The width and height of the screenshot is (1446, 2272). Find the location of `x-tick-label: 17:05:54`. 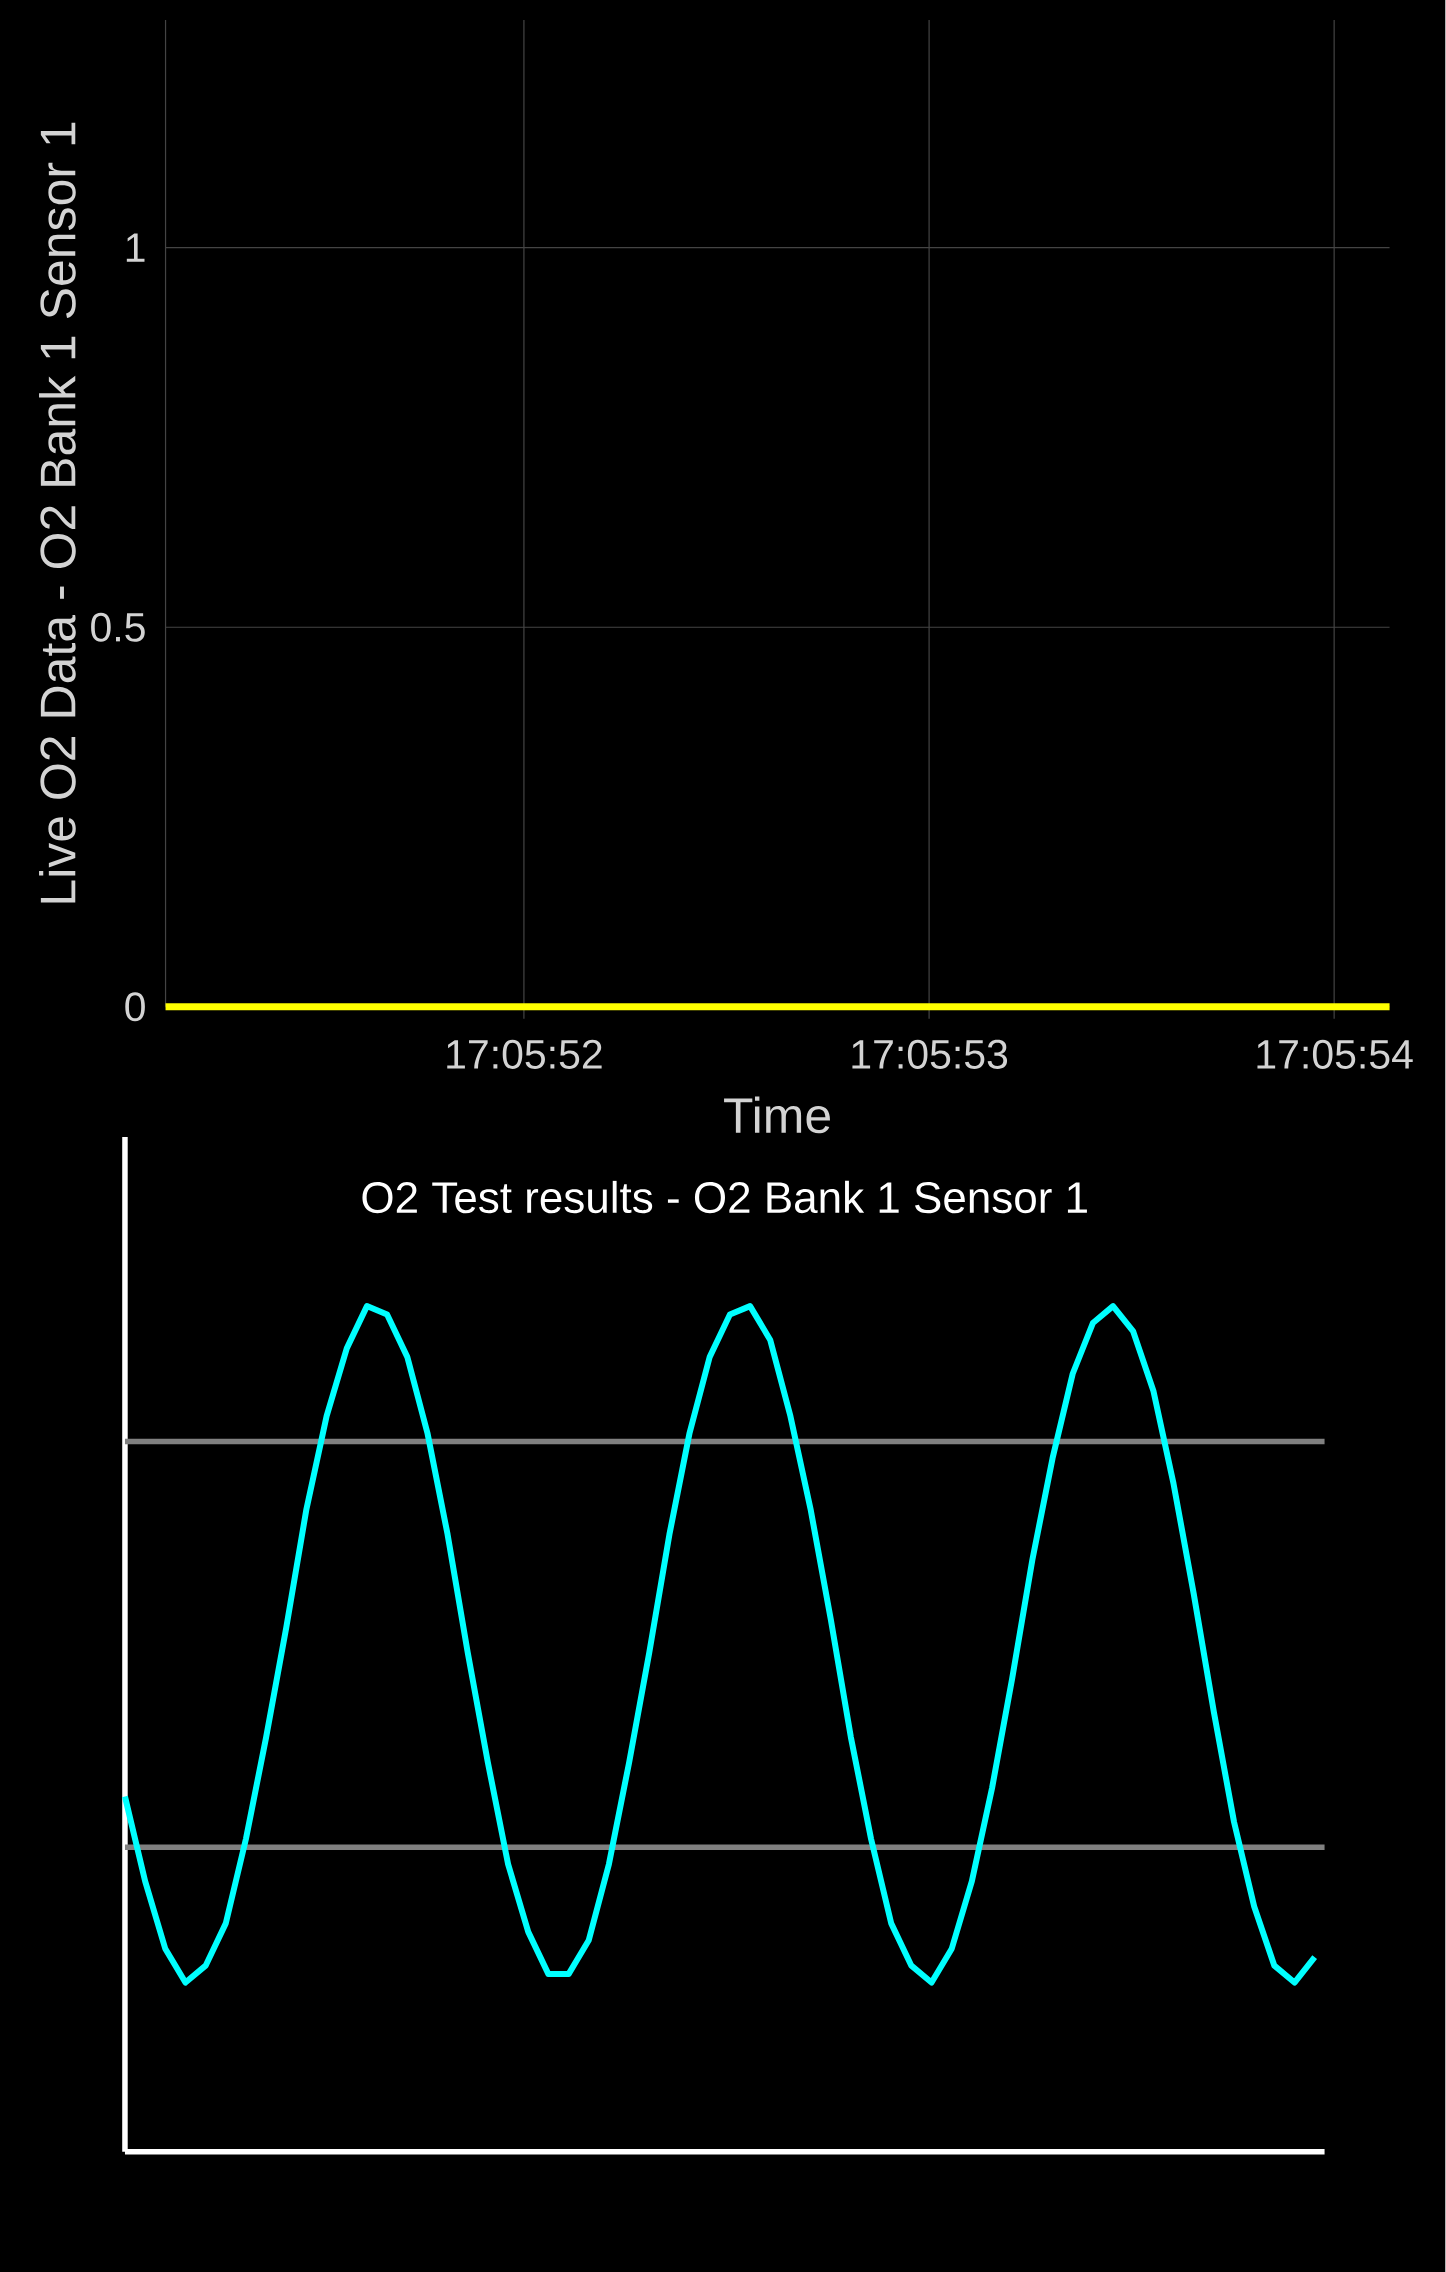

x-tick-label: 17:05:54 is located at coordinates (1335, 1054).